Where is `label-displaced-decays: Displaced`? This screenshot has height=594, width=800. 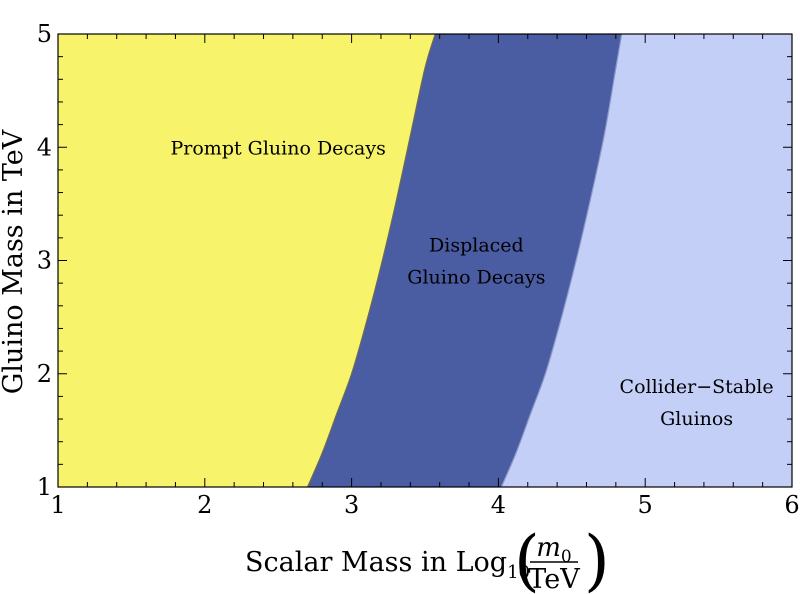 label-displaced-decays: Displaced is located at coordinates (476, 246).